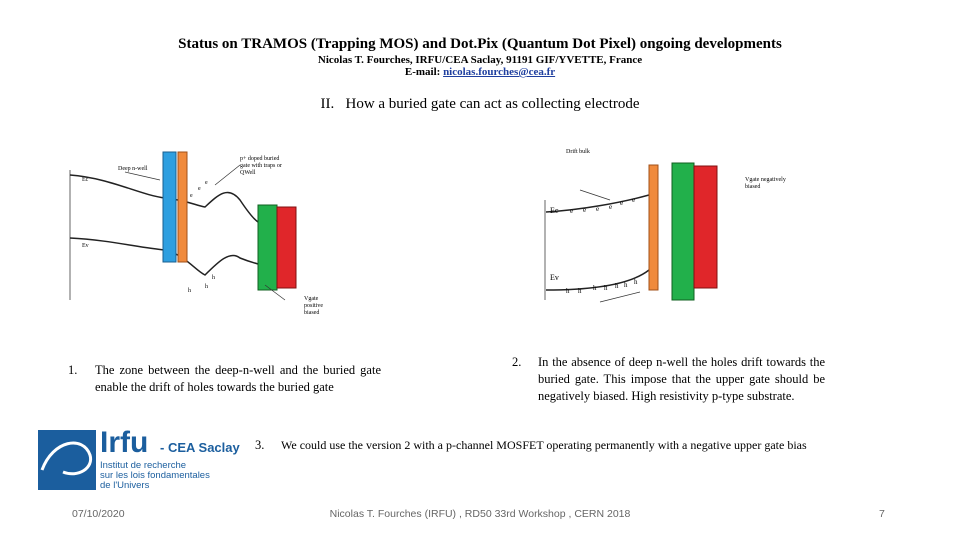 This screenshot has height=540, width=960. I want to click on footer-page: 7, so click(882, 514).